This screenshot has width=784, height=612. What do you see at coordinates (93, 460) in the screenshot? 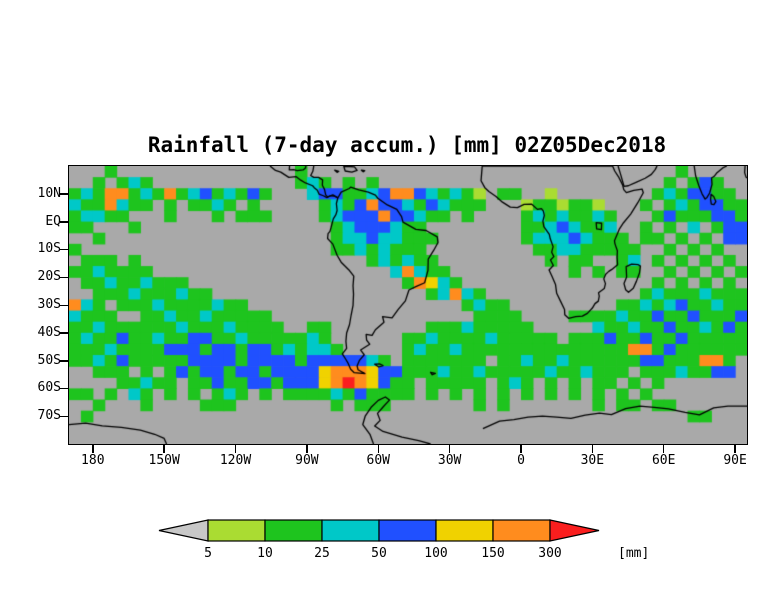
I see `x-axis-tick-label: 180` at bounding box center [93, 460].